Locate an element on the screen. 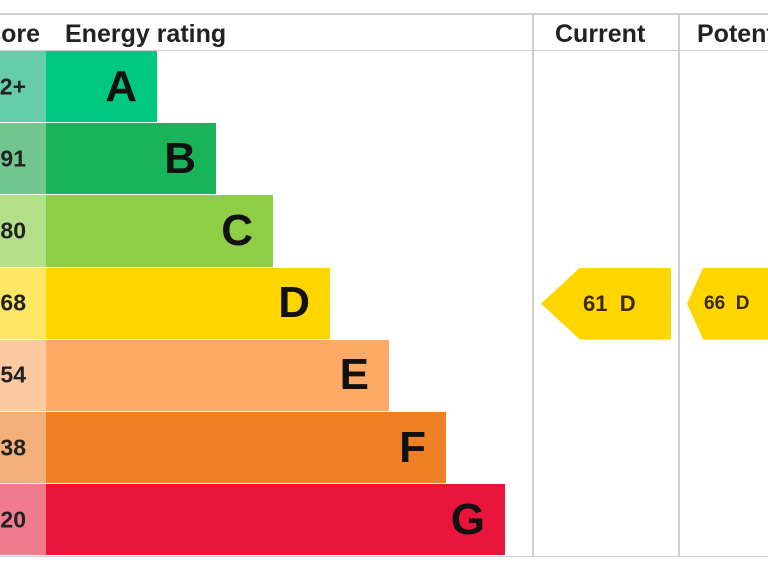  score-range-c: 69-80 is located at coordinates (23, 231).